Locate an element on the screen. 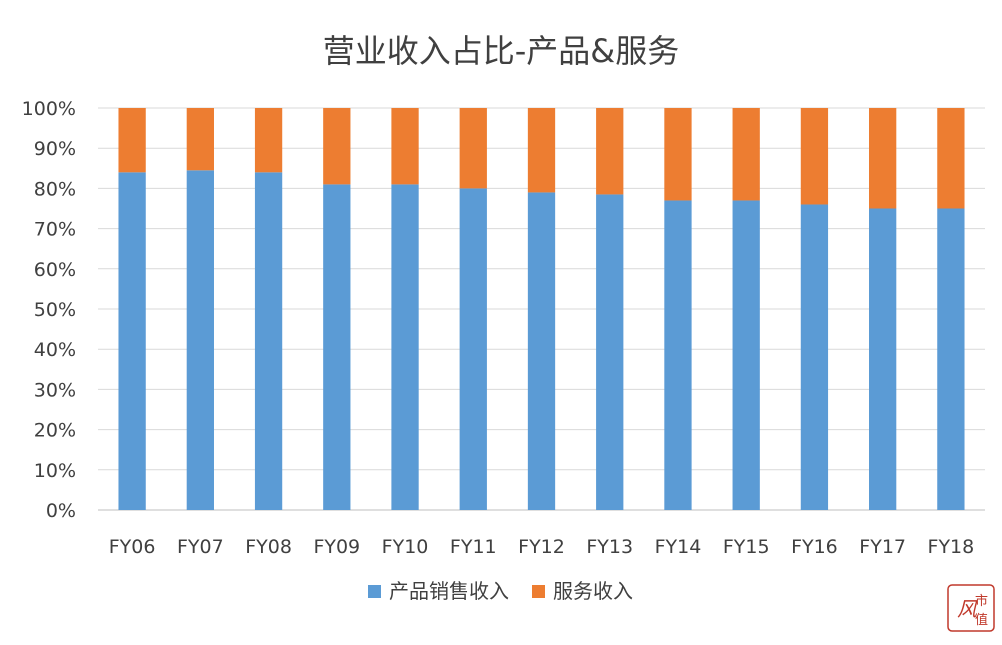  x-tick-label: FY11 is located at coordinates (473, 547).